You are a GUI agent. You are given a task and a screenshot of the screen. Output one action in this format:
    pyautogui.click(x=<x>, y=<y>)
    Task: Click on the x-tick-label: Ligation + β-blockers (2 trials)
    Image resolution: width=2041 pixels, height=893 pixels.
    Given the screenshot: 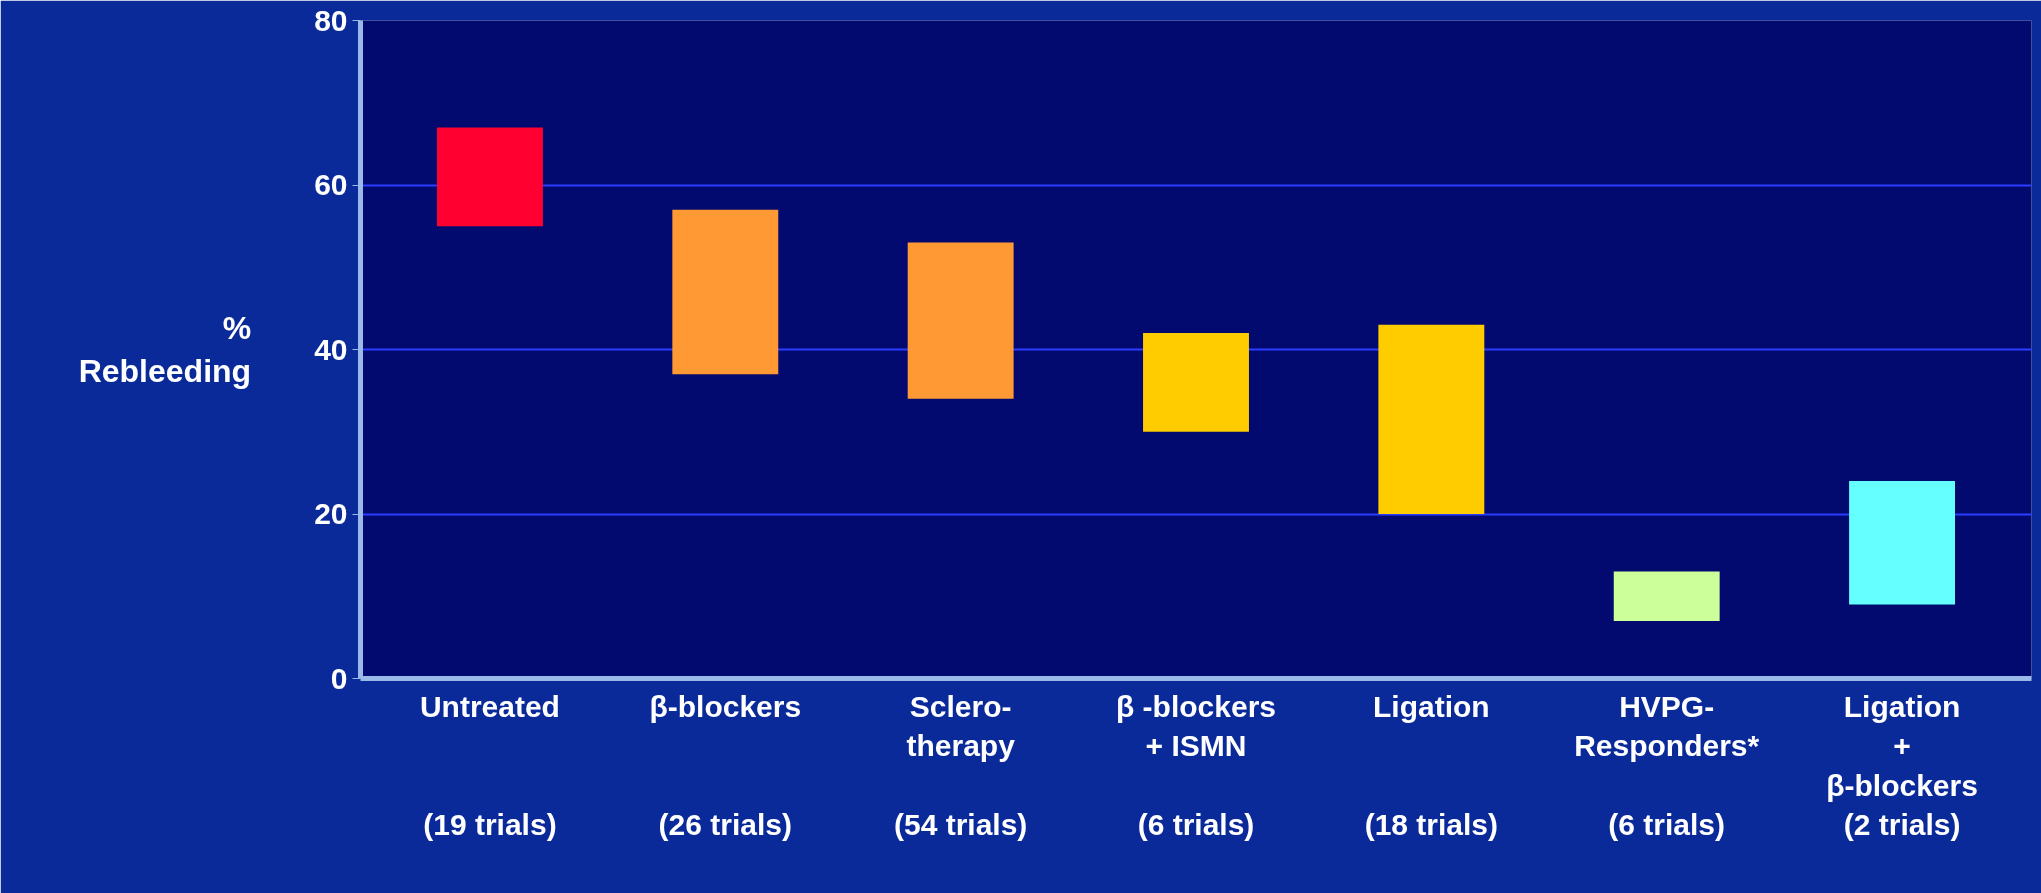 What is the action you would take?
    pyautogui.click(x=1902, y=765)
    